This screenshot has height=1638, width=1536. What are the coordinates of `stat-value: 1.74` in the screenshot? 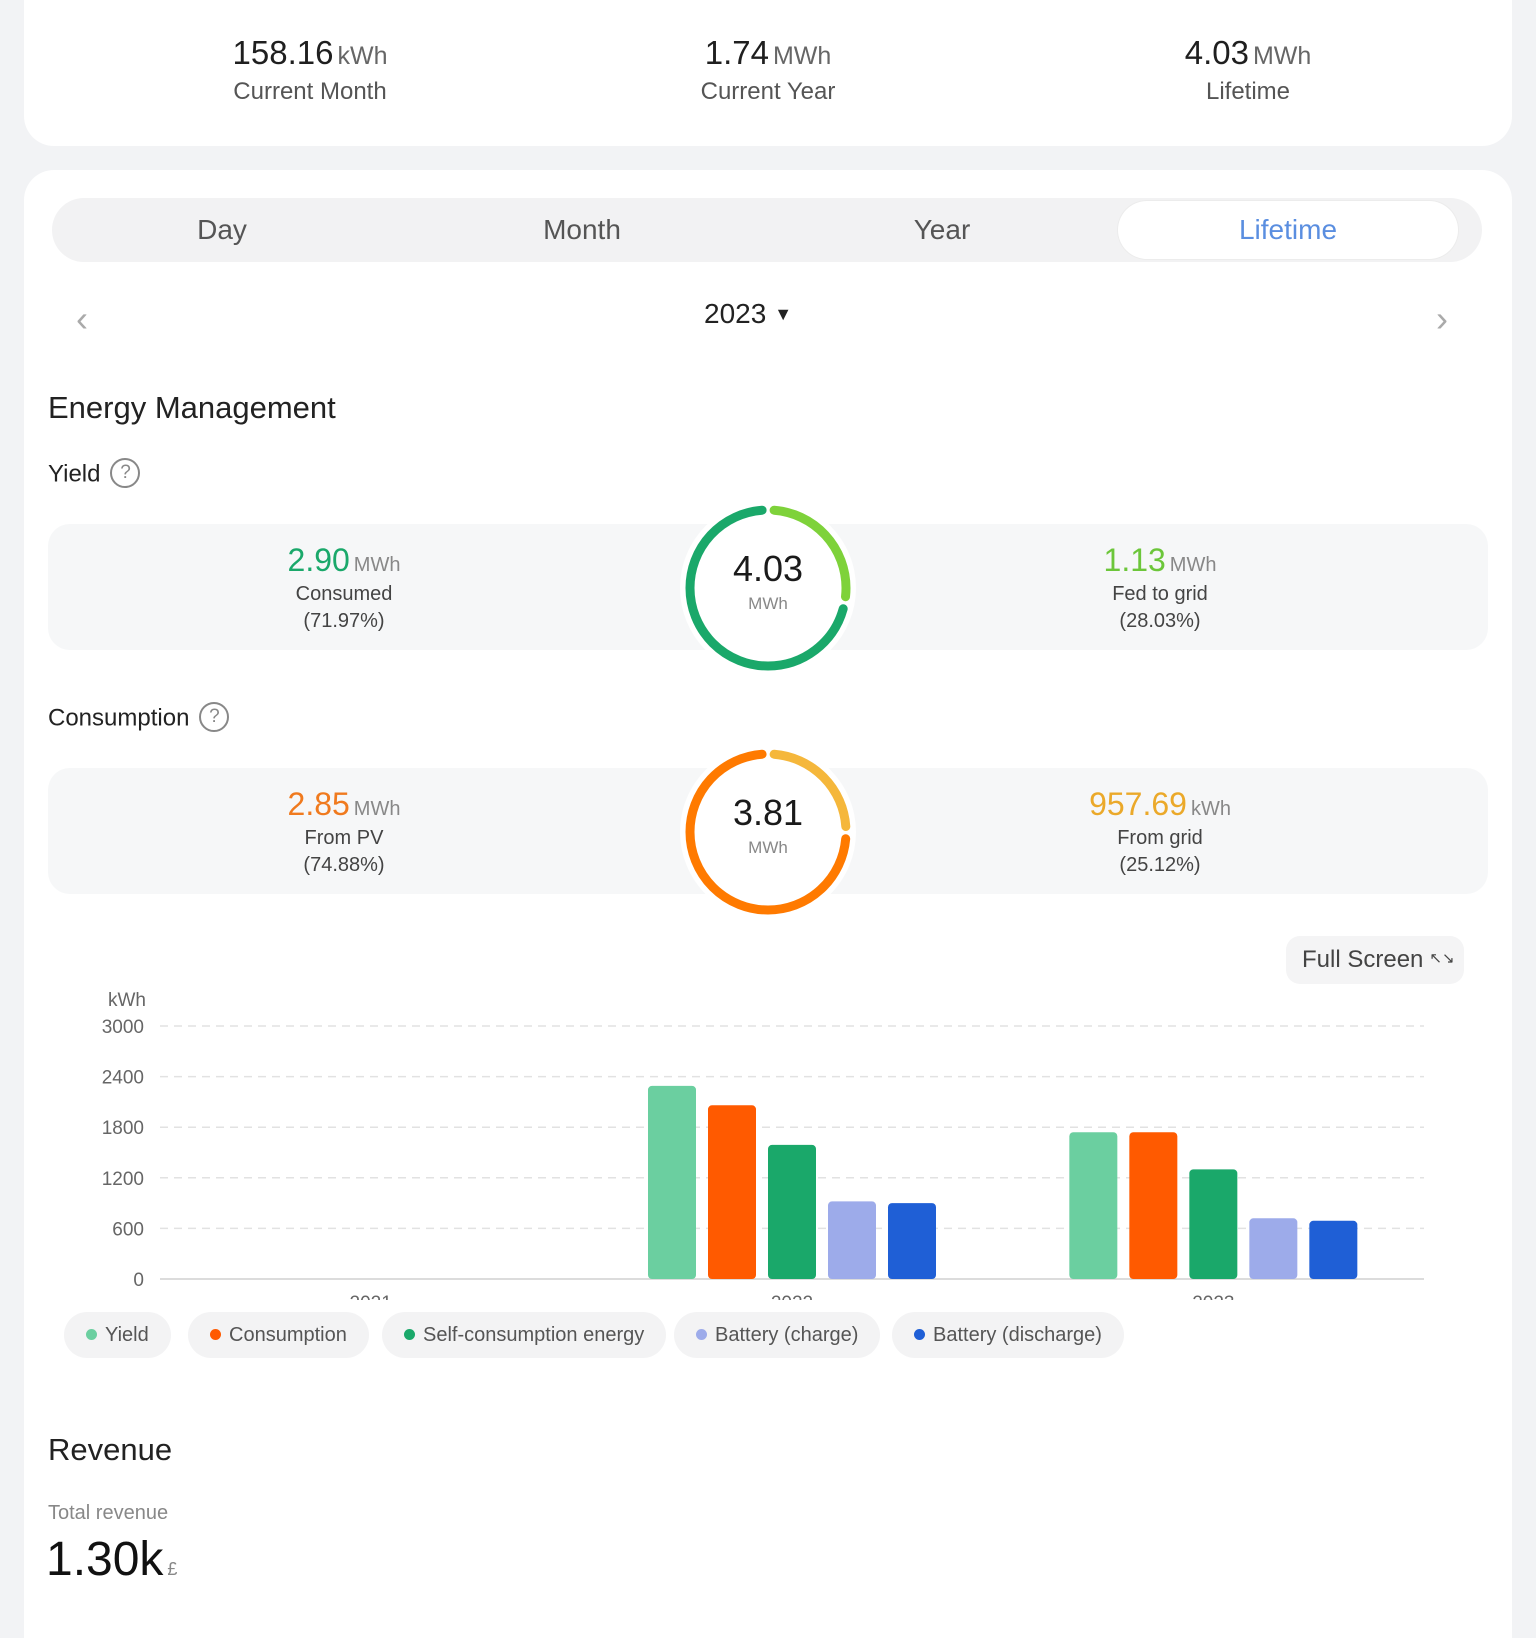 It's located at (736, 52).